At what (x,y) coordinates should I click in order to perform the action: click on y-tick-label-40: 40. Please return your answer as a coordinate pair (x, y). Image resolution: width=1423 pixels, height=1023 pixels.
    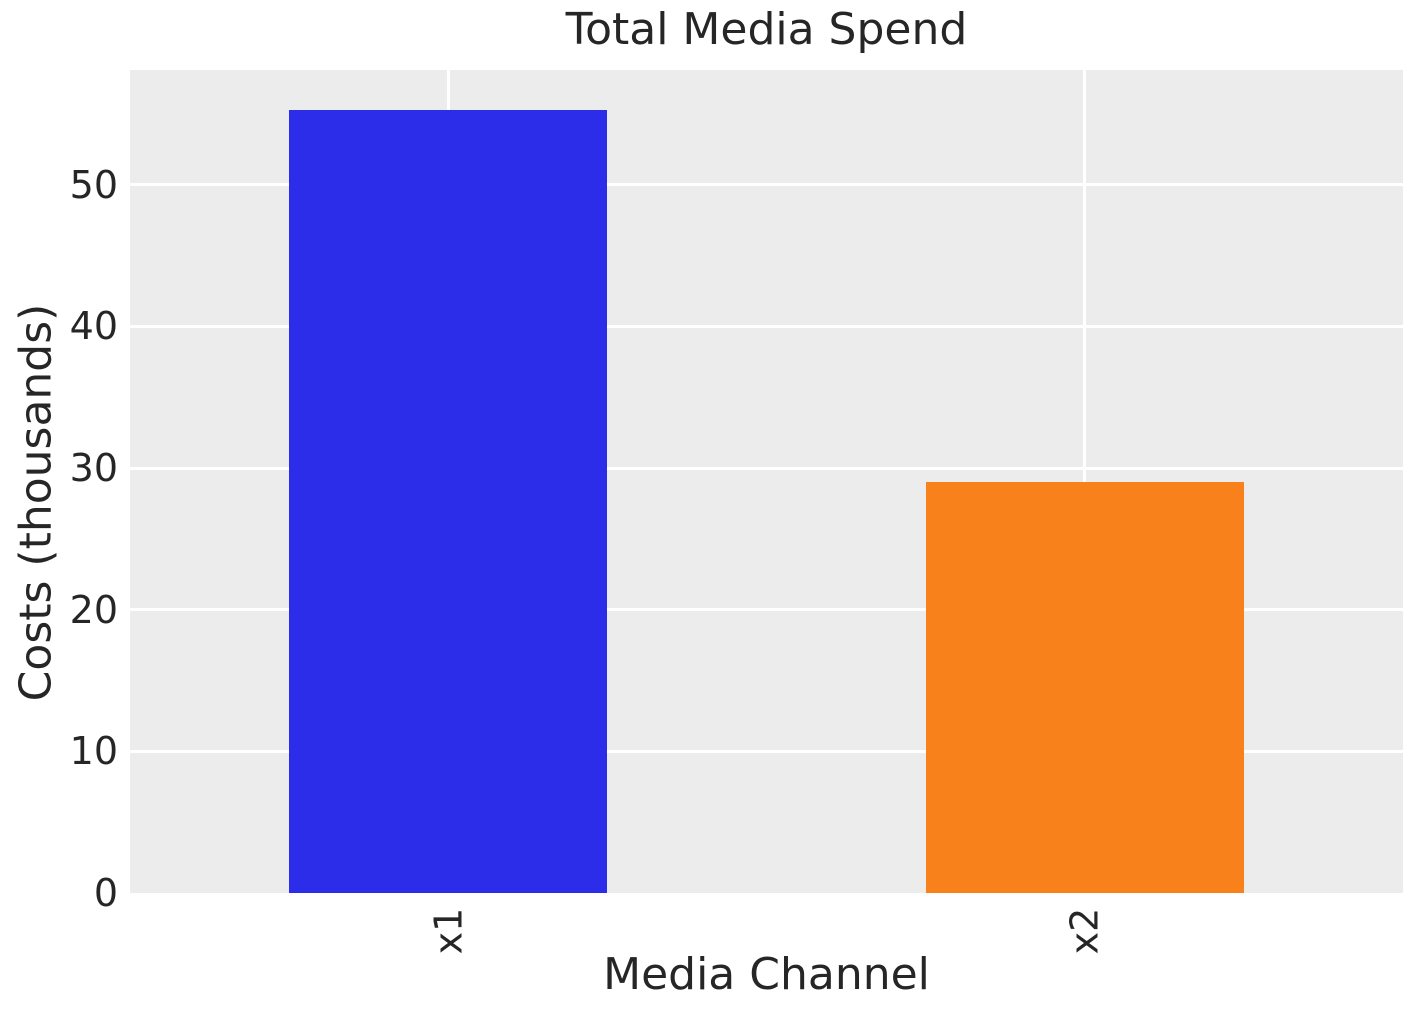
    Looking at the image, I should click on (93, 326).